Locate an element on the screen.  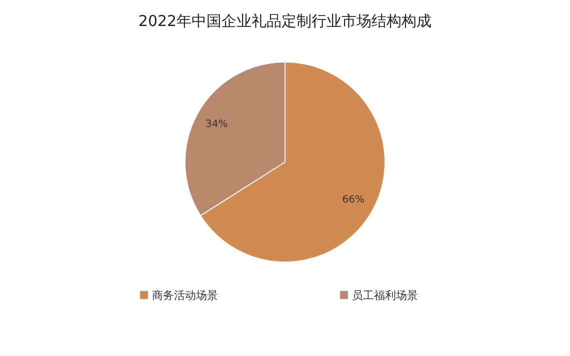
legend-label: 员工福利场景 is located at coordinates (385, 295).